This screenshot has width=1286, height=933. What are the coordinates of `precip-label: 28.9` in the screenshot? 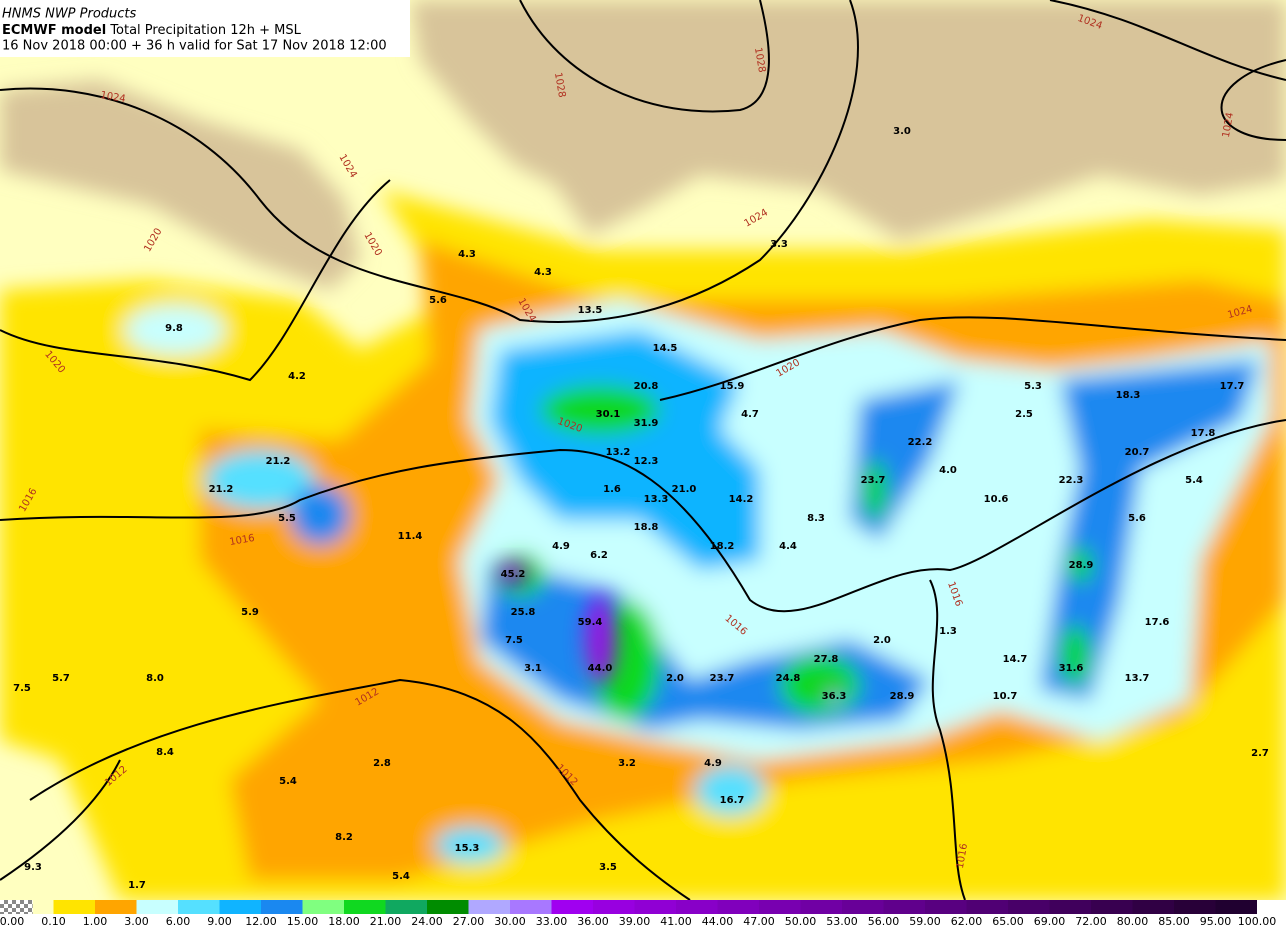 It's located at (1081, 565).